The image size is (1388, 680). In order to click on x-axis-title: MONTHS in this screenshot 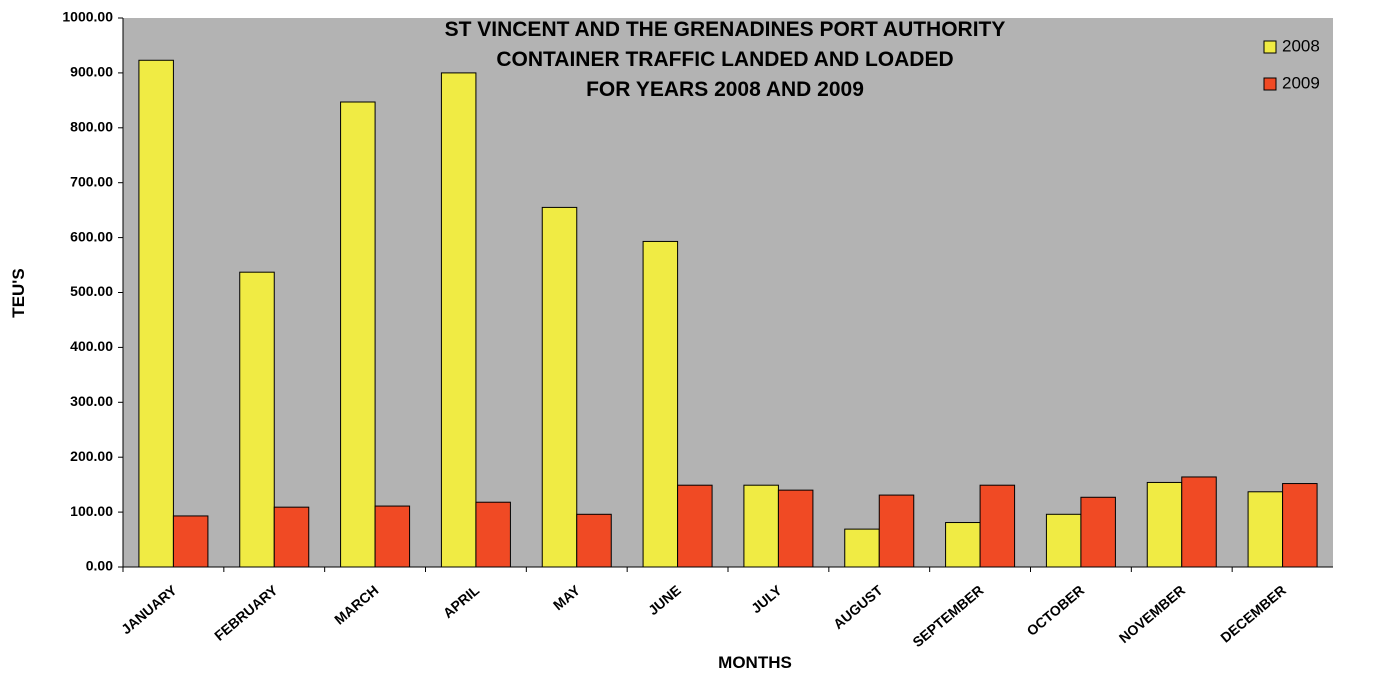, I will do `click(755, 662)`.